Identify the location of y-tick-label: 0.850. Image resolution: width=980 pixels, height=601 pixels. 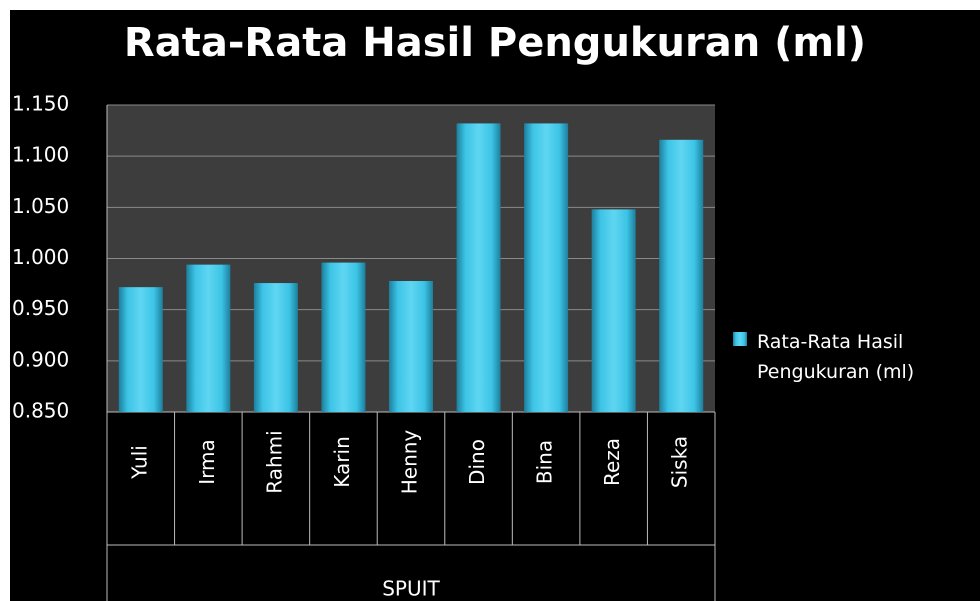
(40, 411).